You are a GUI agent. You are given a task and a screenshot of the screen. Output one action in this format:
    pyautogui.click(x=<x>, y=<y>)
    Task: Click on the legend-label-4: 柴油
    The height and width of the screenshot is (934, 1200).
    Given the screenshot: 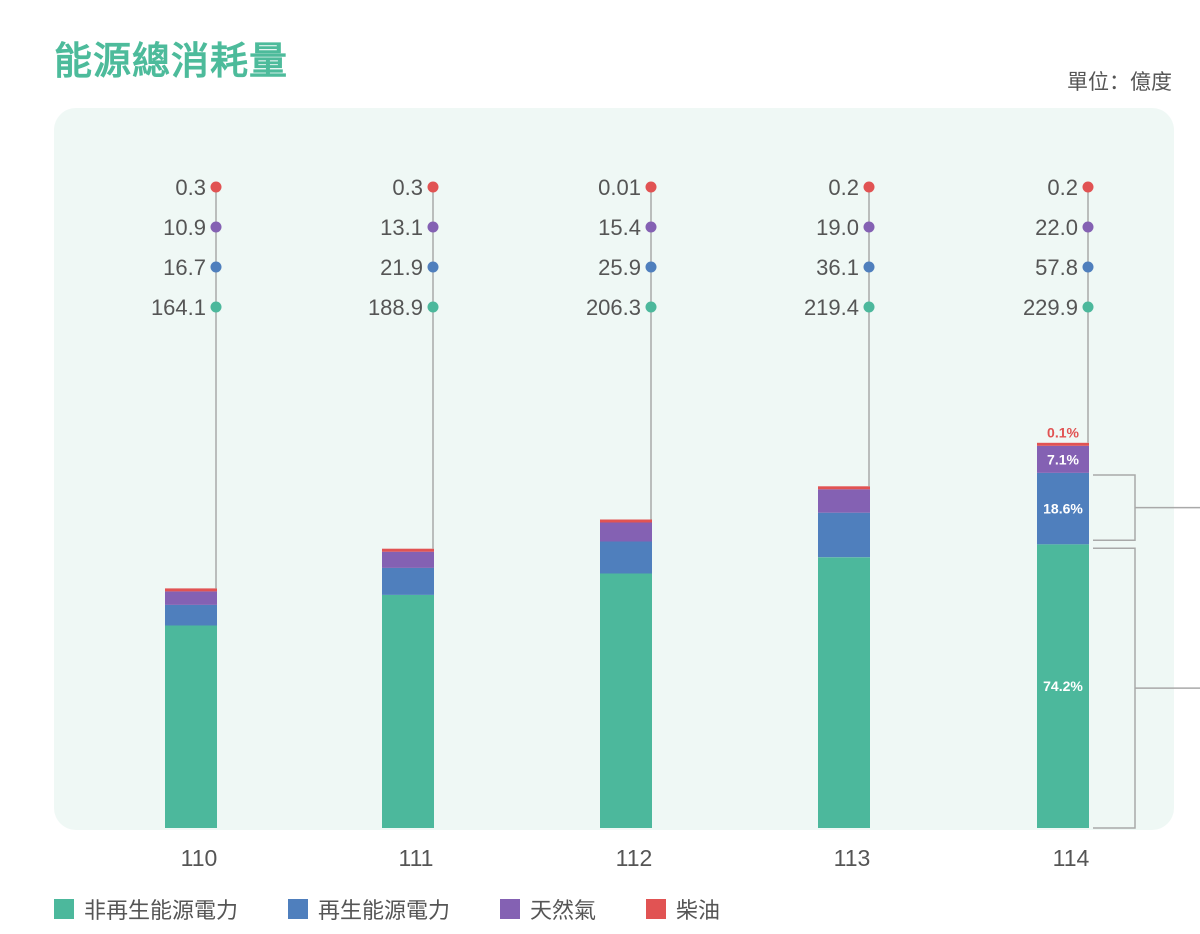 What is the action you would take?
    pyautogui.click(x=698, y=911)
    